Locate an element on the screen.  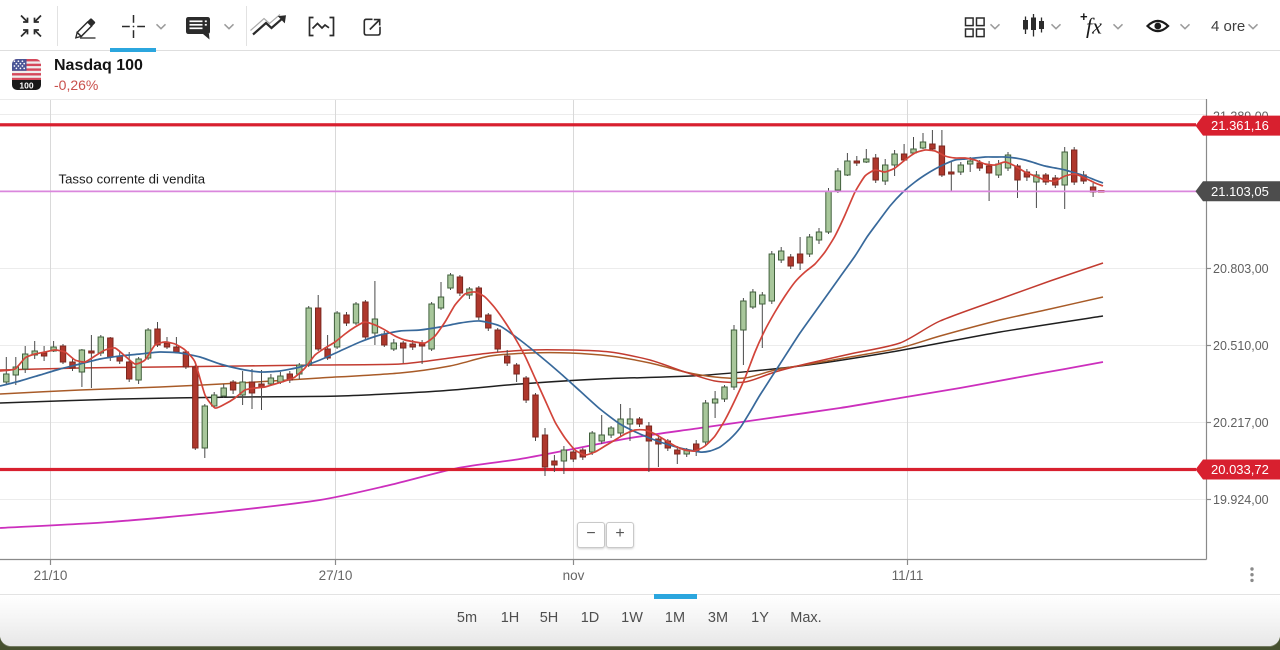
svg-text: 11/11 is located at coordinates (908, 575).